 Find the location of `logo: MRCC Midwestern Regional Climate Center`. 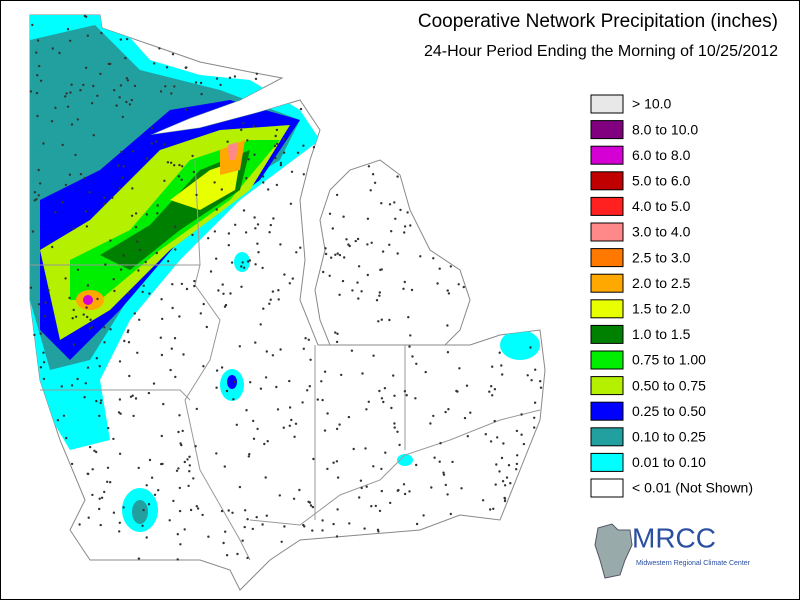

logo: MRCC Midwestern Regional Climate Center is located at coordinates (672, 550).